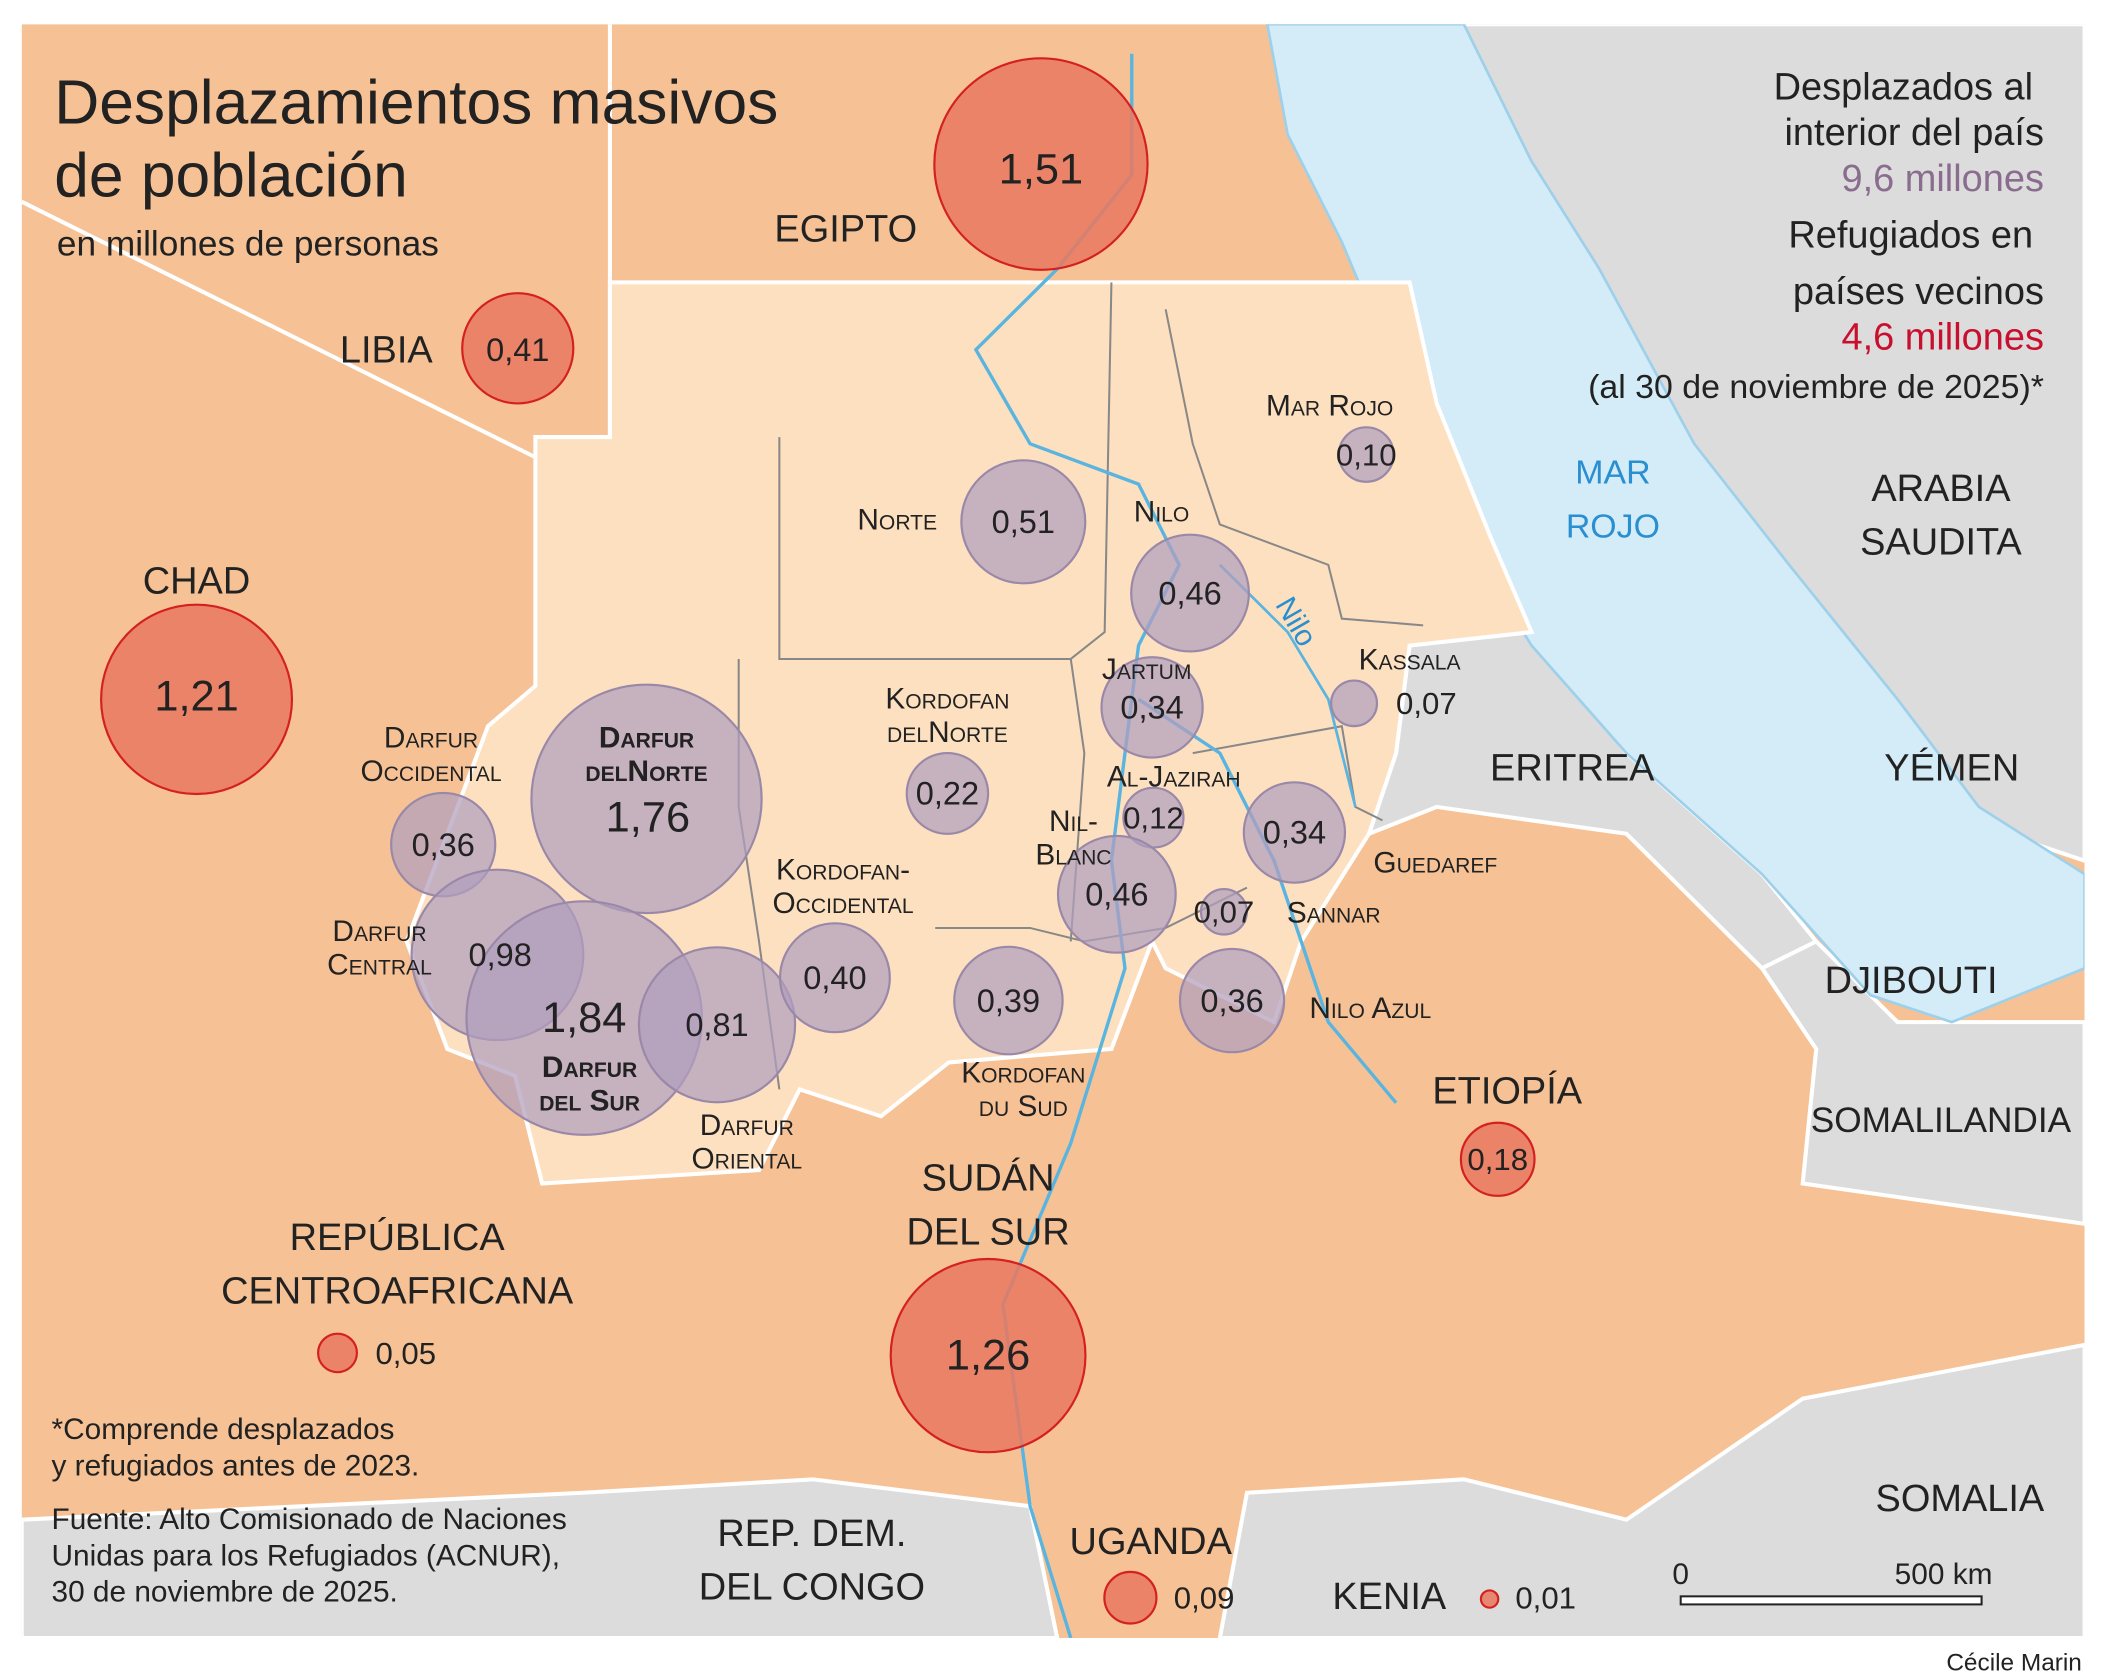  I want to click on idp-total: 9,6 millones, so click(1942, 179).